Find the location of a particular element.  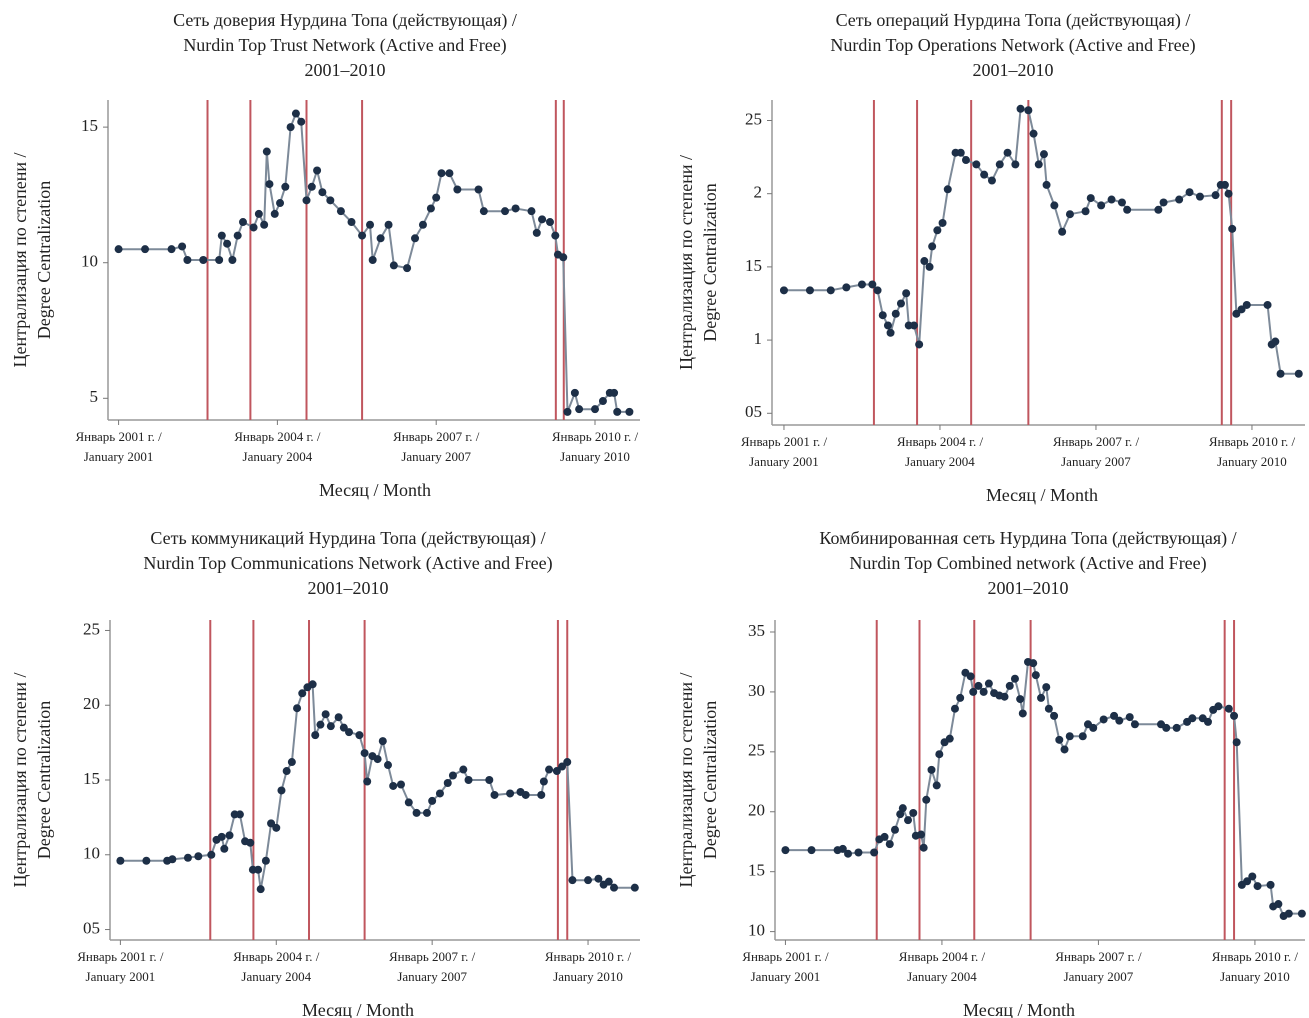

x-tick-label: January 2010 is located at coordinates (588, 976).